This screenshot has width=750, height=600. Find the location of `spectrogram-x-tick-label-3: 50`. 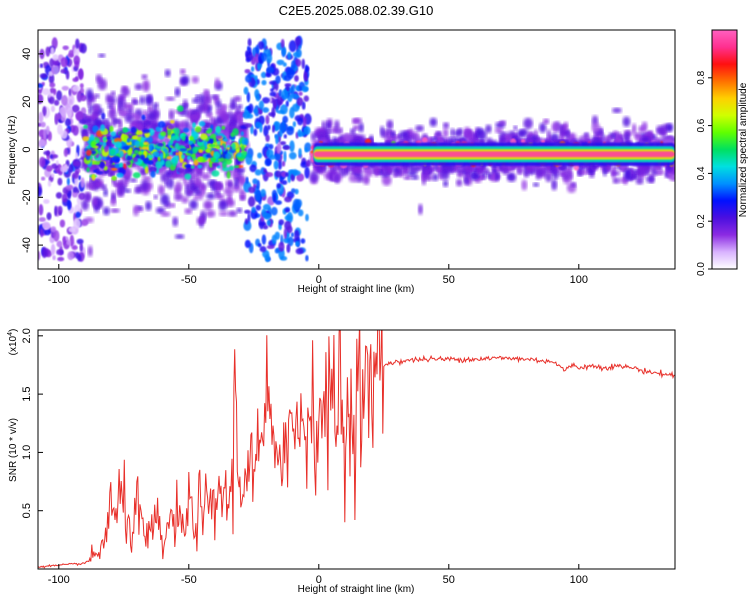

spectrogram-x-tick-label-3: 50 is located at coordinates (449, 280).